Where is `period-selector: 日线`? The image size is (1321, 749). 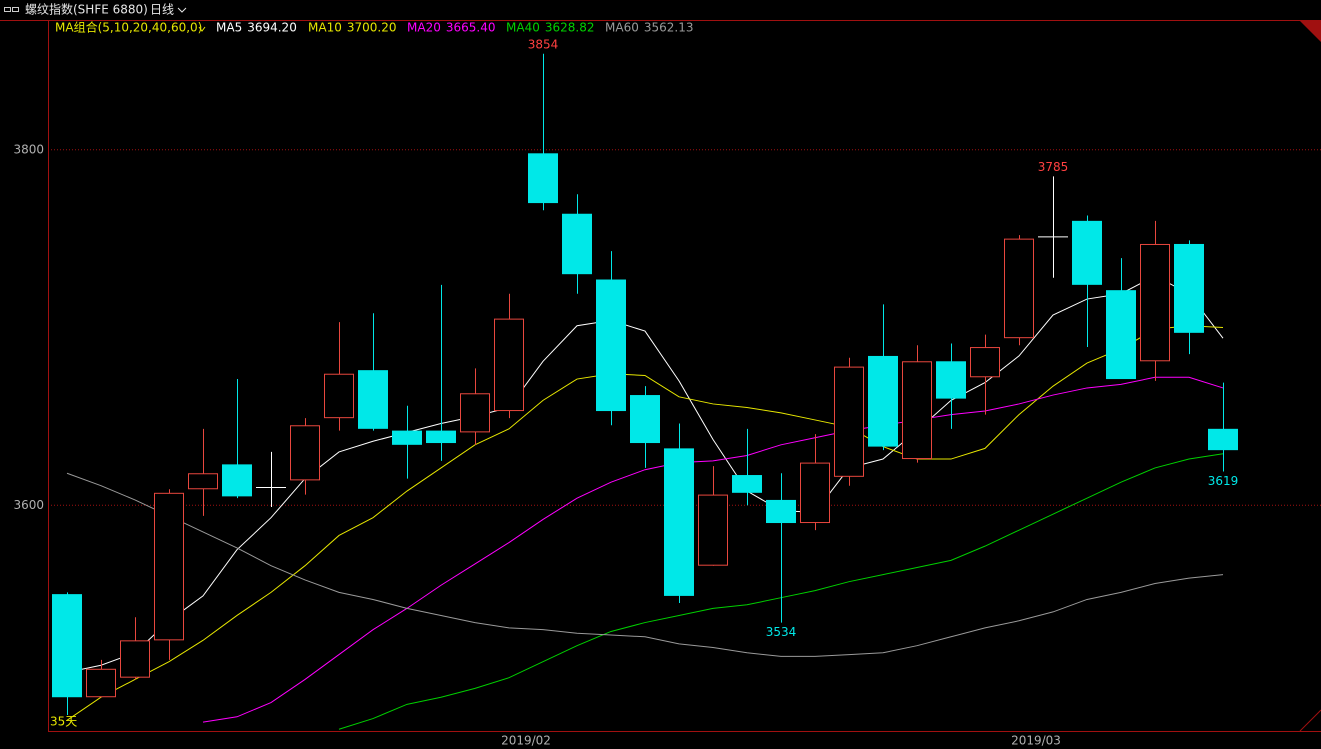
period-selector: 日线 is located at coordinates (162, 10).